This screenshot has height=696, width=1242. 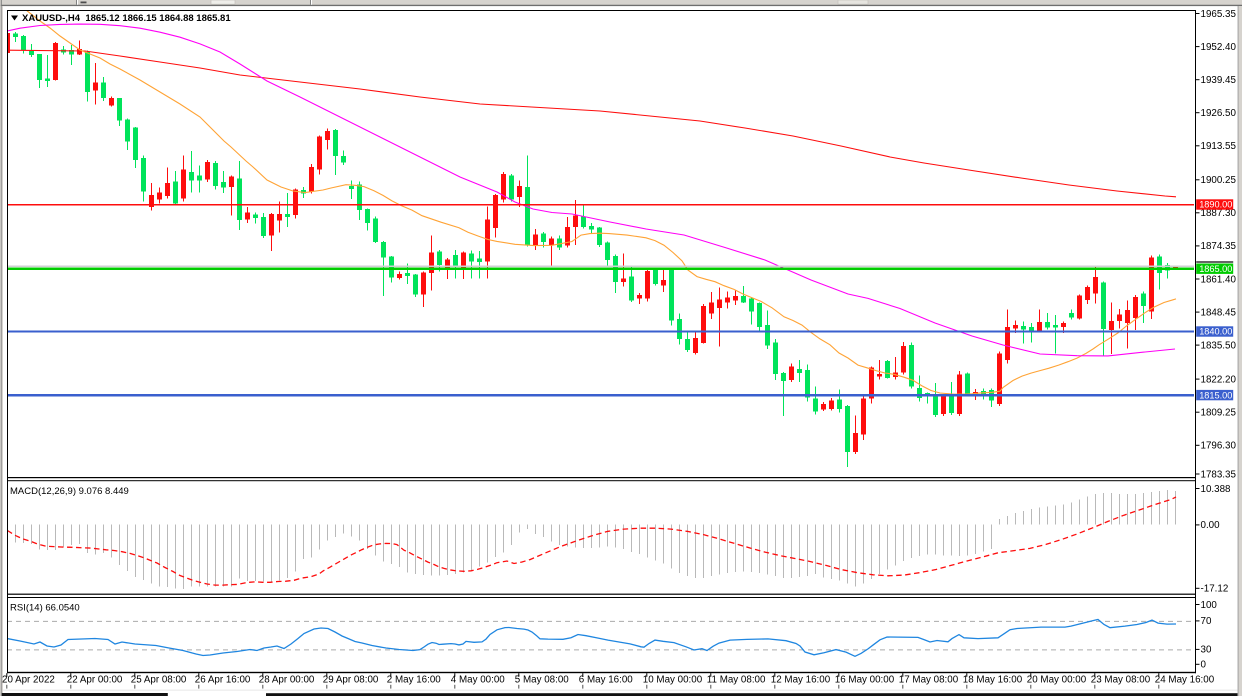 I want to click on svg-text: 25 Apr 08:00, so click(x=159, y=680).